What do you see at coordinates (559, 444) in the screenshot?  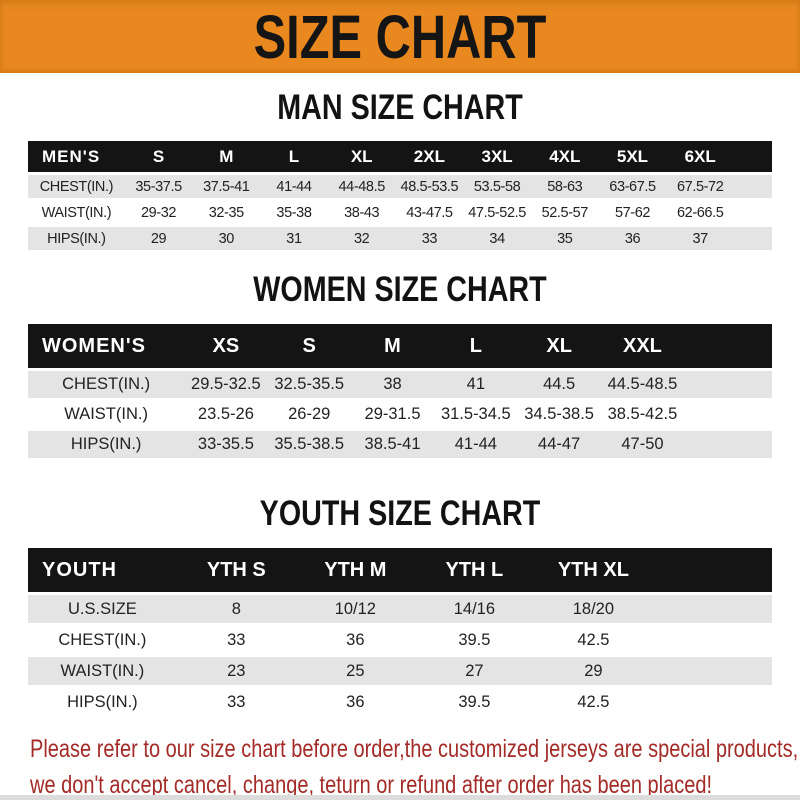 I see `measurement-value: 44-47` at bounding box center [559, 444].